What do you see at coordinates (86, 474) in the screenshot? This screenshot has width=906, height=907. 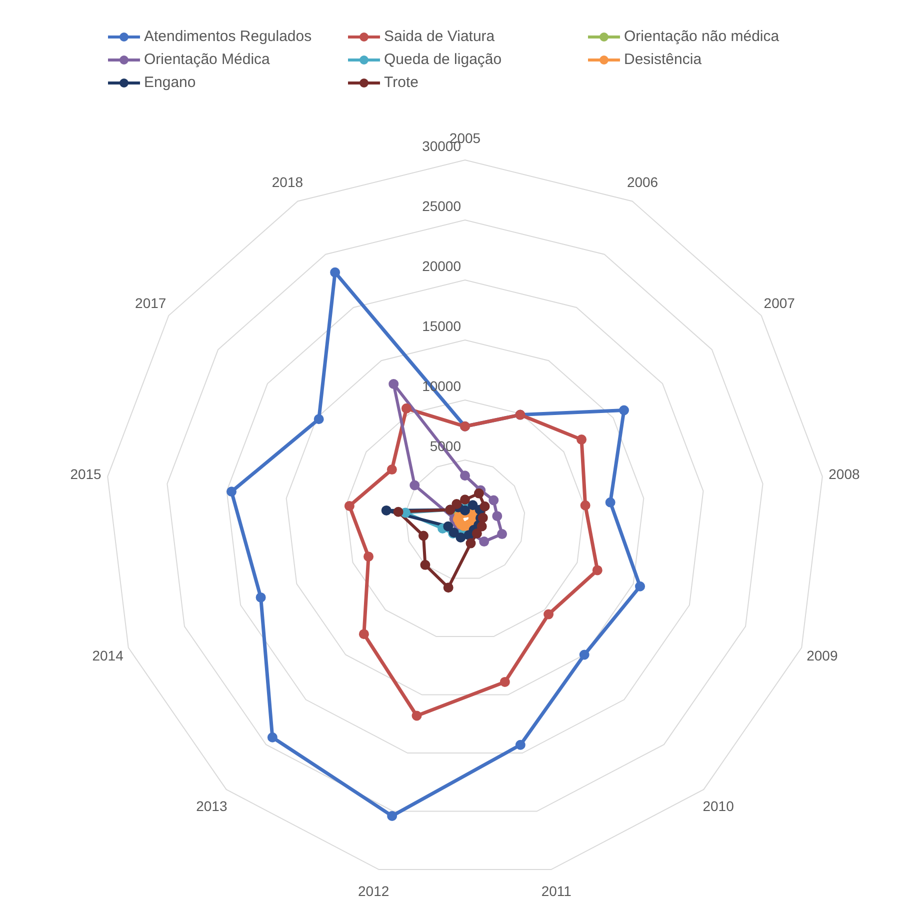 I see `spoke-label: 2015` at bounding box center [86, 474].